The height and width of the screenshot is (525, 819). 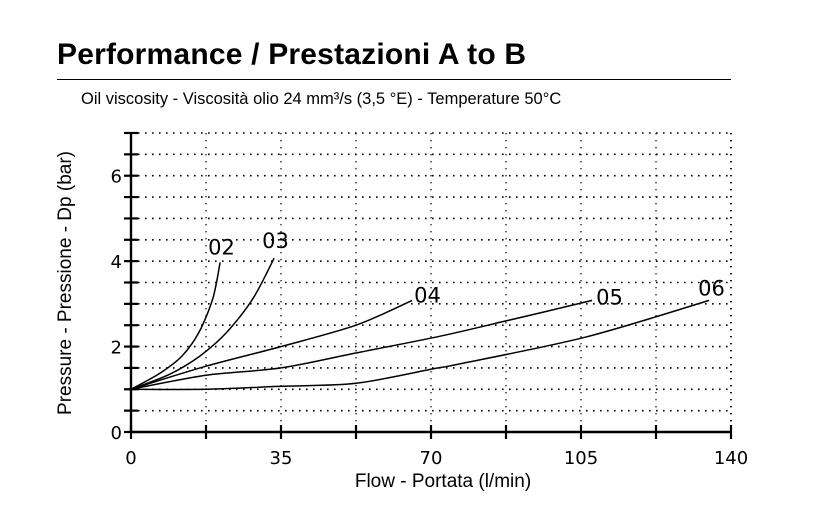 What do you see at coordinates (292, 54) in the screenshot?
I see `chart-title: Performance / Prestazioni A to B` at bounding box center [292, 54].